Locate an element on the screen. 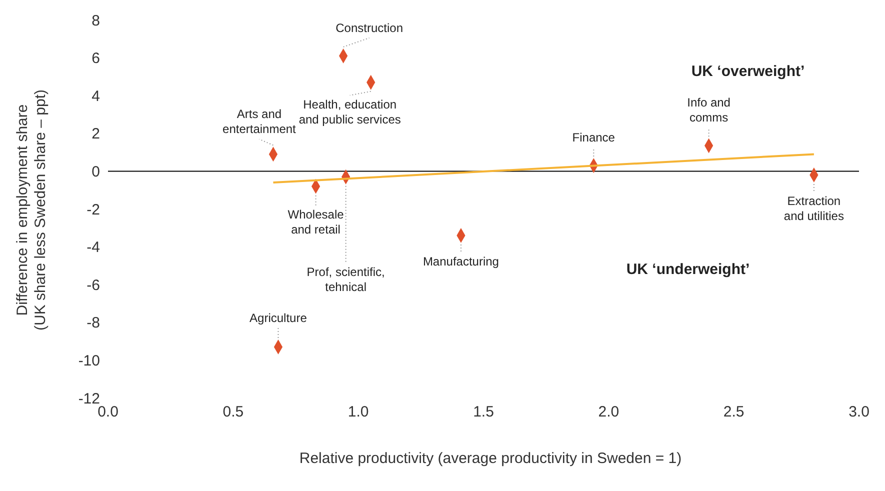  y-tick-label: 6 is located at coordinates (96, 59).